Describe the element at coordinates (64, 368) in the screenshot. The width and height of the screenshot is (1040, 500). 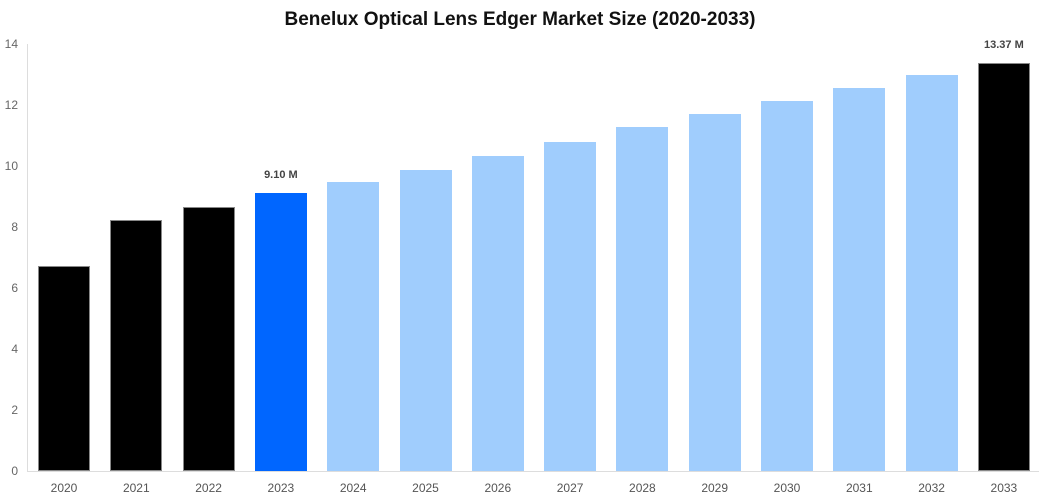
I see `bar-2020` at that location.